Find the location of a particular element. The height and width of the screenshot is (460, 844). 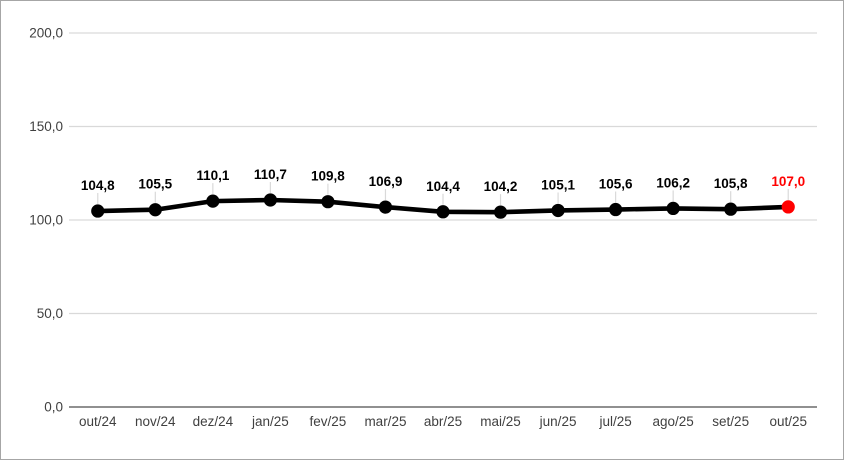

x-axis-tick-label: jul/25 is located at coordinates (614, 421).